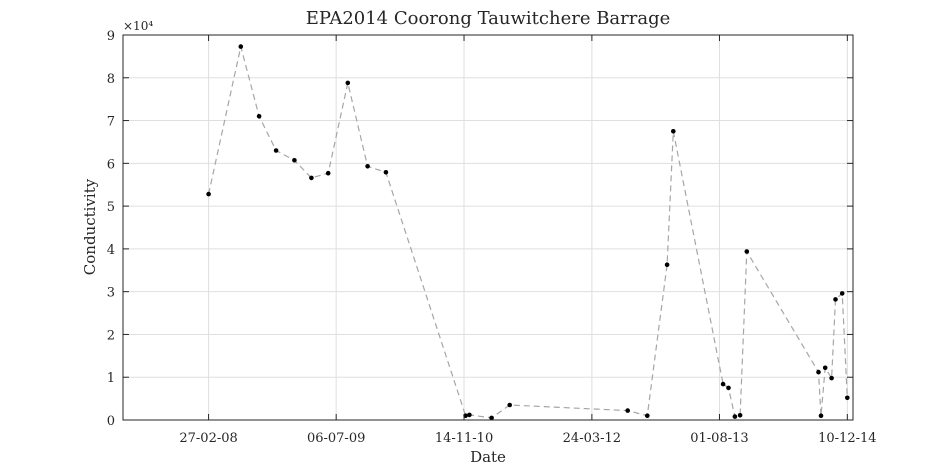 The width and height of the screenshot is (945, 472). Describe the element at coordinates (111, 293) in the screenshot. I see `y-tick-label: 3` at that location.